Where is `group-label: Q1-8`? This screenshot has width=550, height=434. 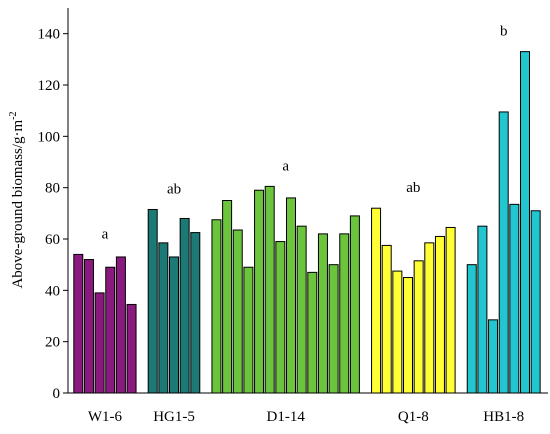 group-label: Q1-8 is located at coordinates (413, 417).